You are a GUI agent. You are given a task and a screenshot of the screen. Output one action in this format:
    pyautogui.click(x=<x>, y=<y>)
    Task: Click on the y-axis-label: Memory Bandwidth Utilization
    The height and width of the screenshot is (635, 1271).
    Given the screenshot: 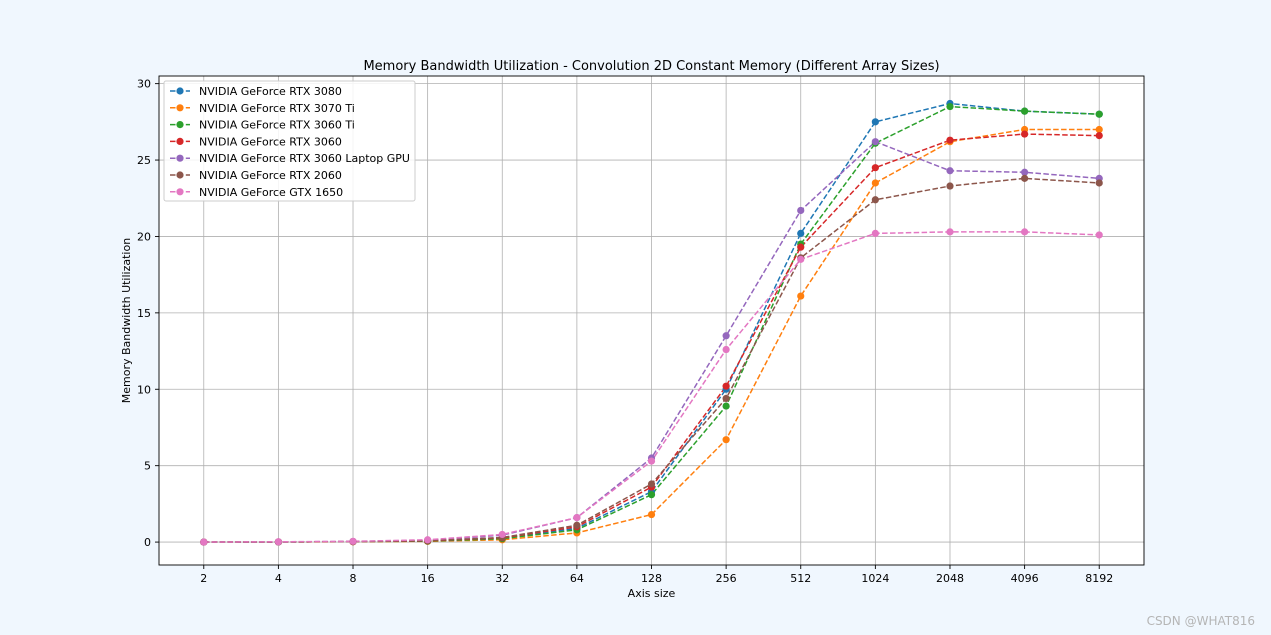 What is the action you would take?
    pyautogui.click(x=126, y=320)
    